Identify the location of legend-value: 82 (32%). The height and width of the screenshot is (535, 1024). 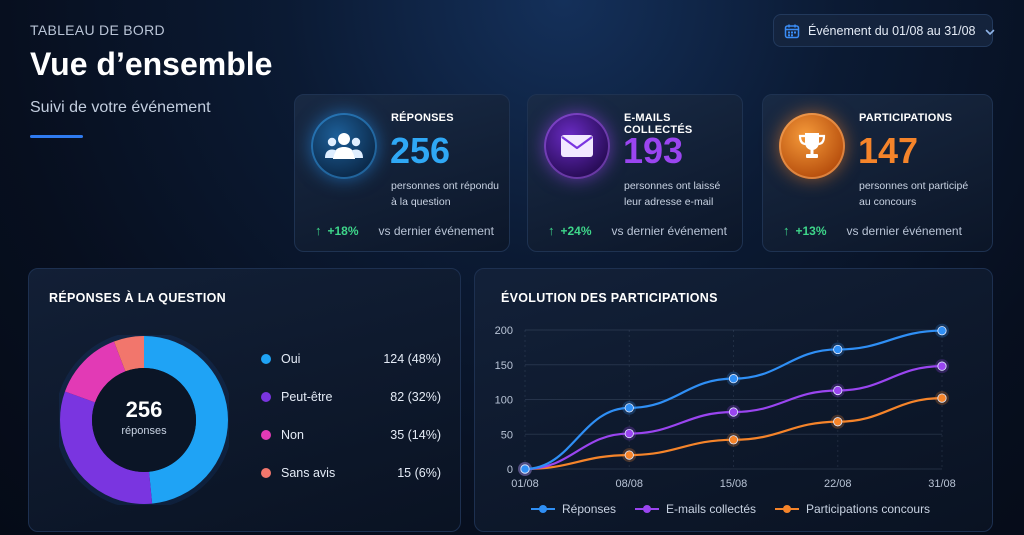
(415, 397).